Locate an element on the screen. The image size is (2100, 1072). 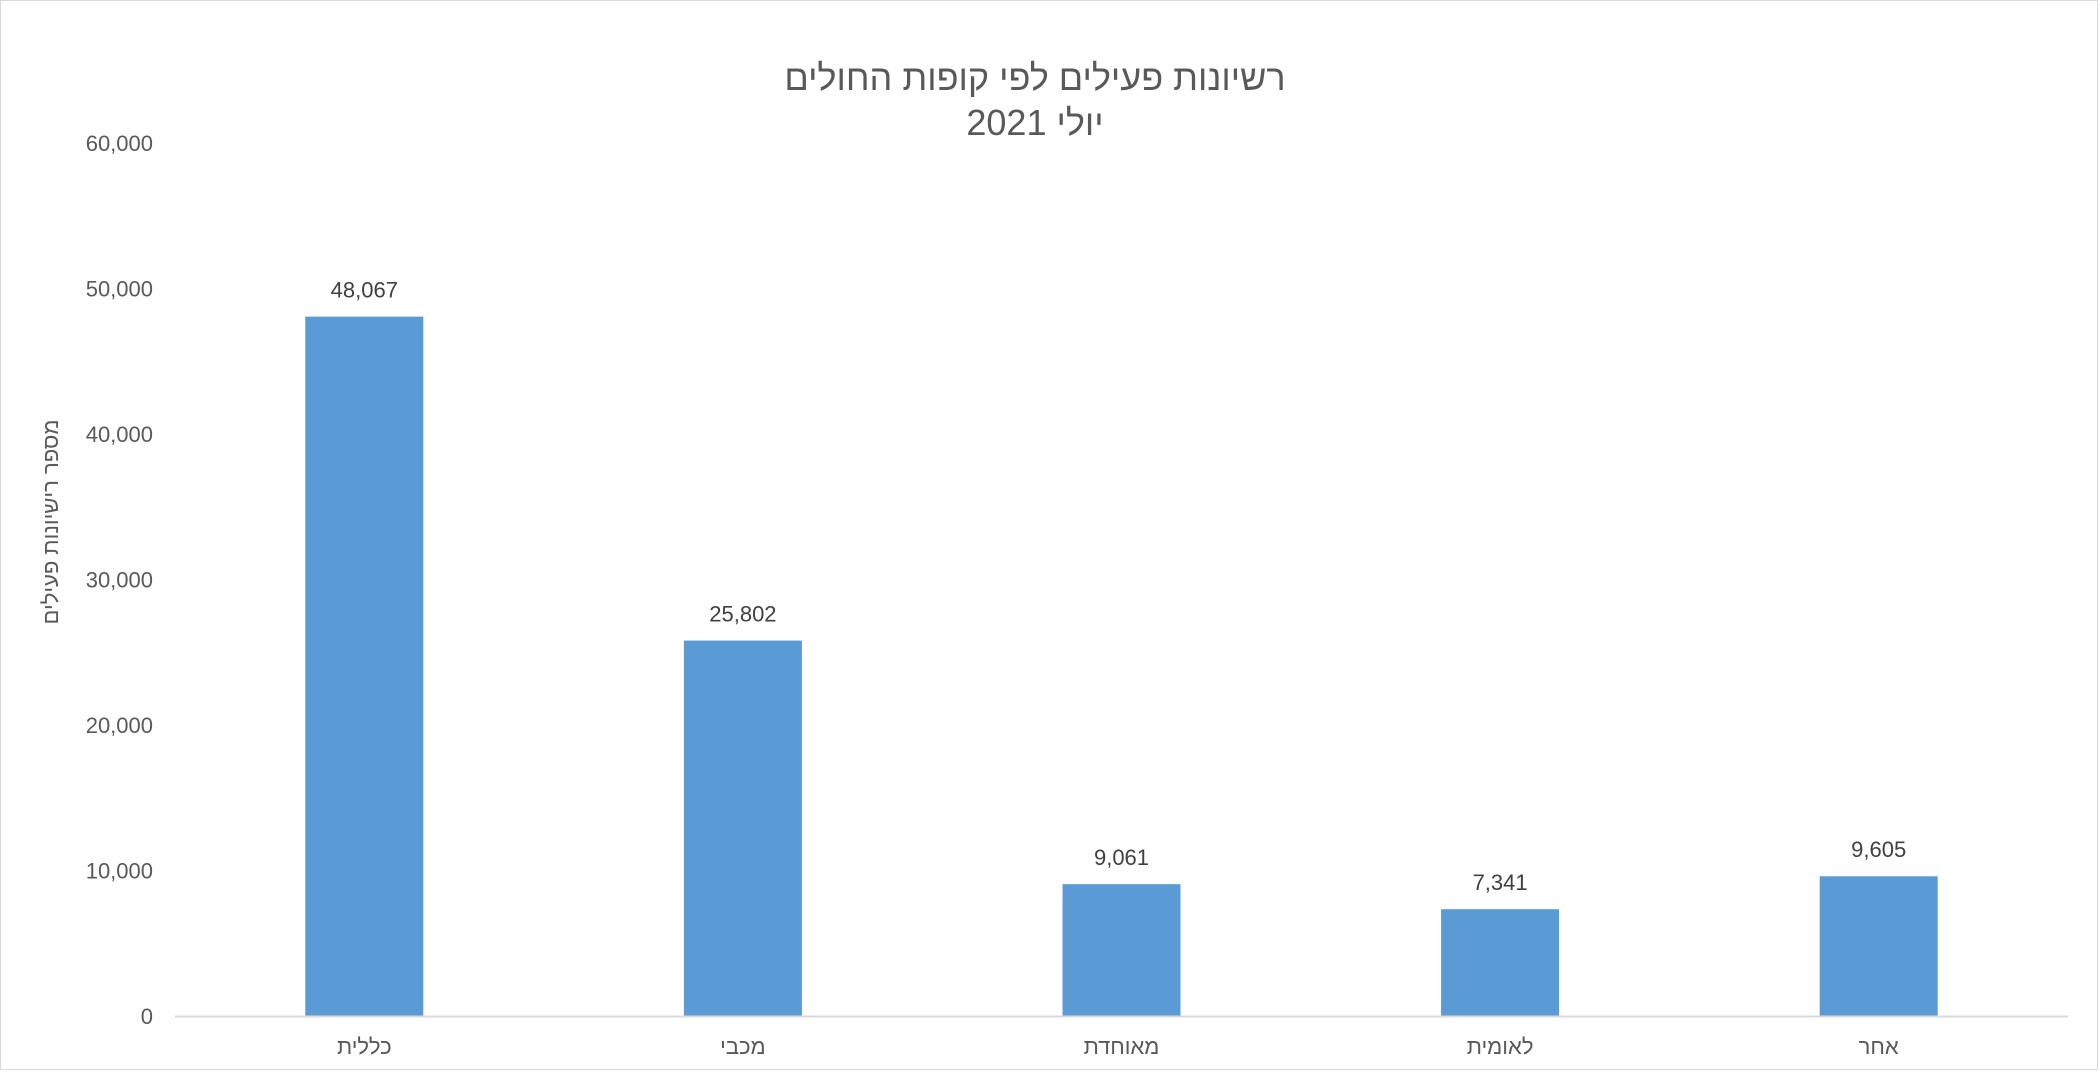
bar-value-label: 48,067 is located at coordinates (364, 290).